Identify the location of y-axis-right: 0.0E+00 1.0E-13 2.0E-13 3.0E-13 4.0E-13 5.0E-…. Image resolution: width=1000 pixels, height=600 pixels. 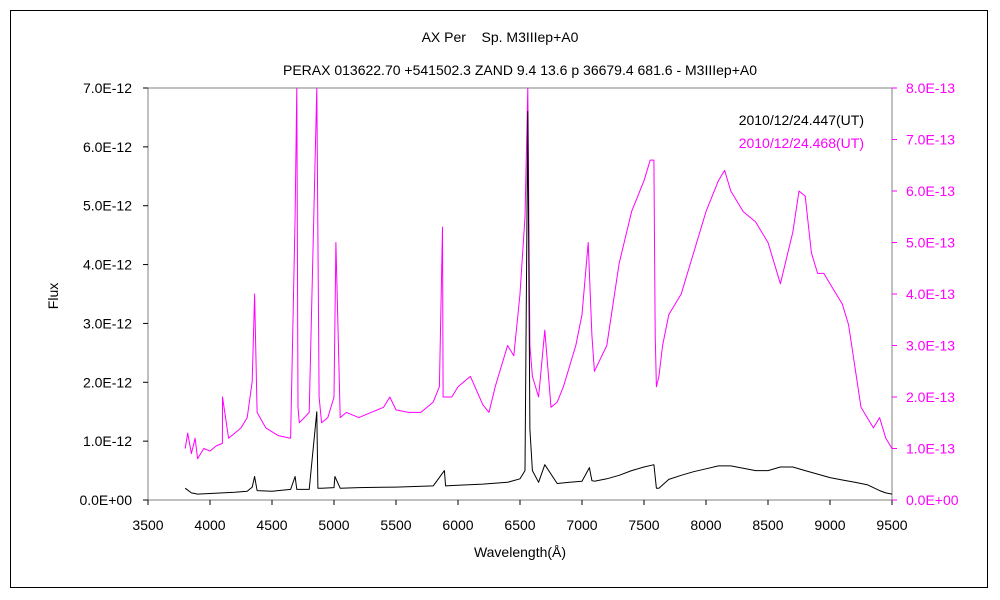
(925, 294).